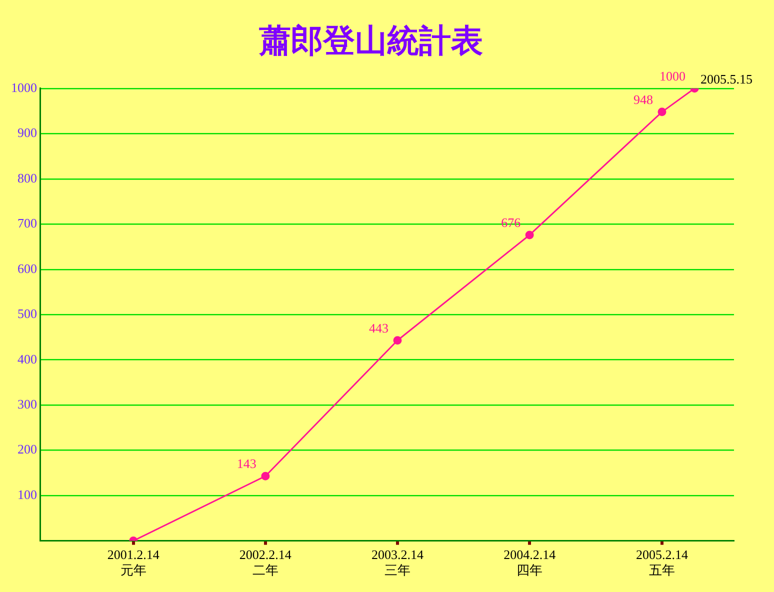 The height and width of the screenshot is (592, 774). What do you see at coordinates (246, 464) in the screenshot?
I see `data-label: 143` at bounding box center [246, 464].